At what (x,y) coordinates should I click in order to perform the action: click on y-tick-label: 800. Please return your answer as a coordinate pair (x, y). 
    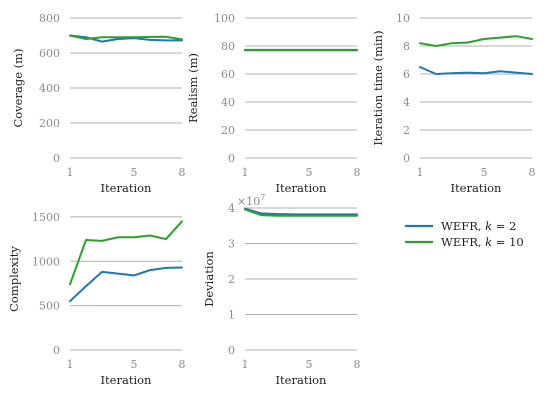
    Looking at the image, I should click on (49, 18).